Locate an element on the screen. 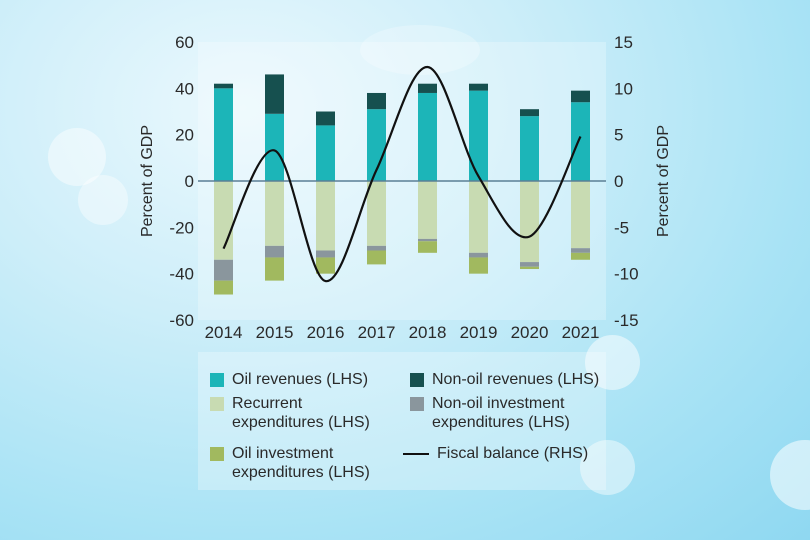 This screenshot has height=540, width=810. right-tick-label: 0 is located at coordinates (618, 181).